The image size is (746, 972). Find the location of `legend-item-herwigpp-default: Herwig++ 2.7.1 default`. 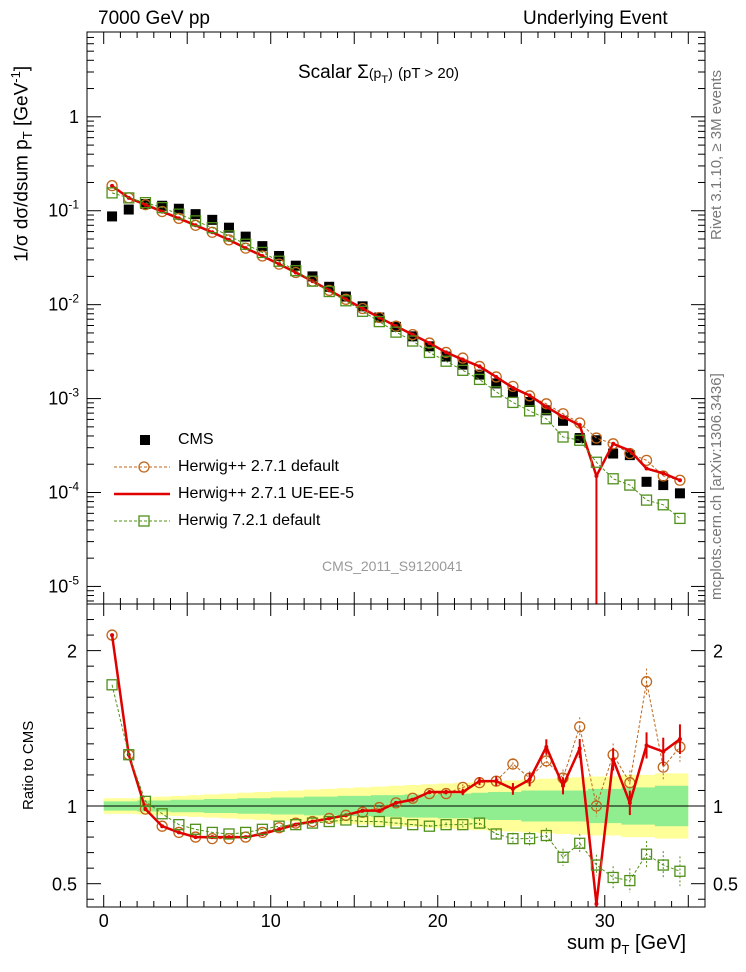

legend-item-herwigpp-default: Herwig++ 2.7.1 default is located at coordinates (242, 467).